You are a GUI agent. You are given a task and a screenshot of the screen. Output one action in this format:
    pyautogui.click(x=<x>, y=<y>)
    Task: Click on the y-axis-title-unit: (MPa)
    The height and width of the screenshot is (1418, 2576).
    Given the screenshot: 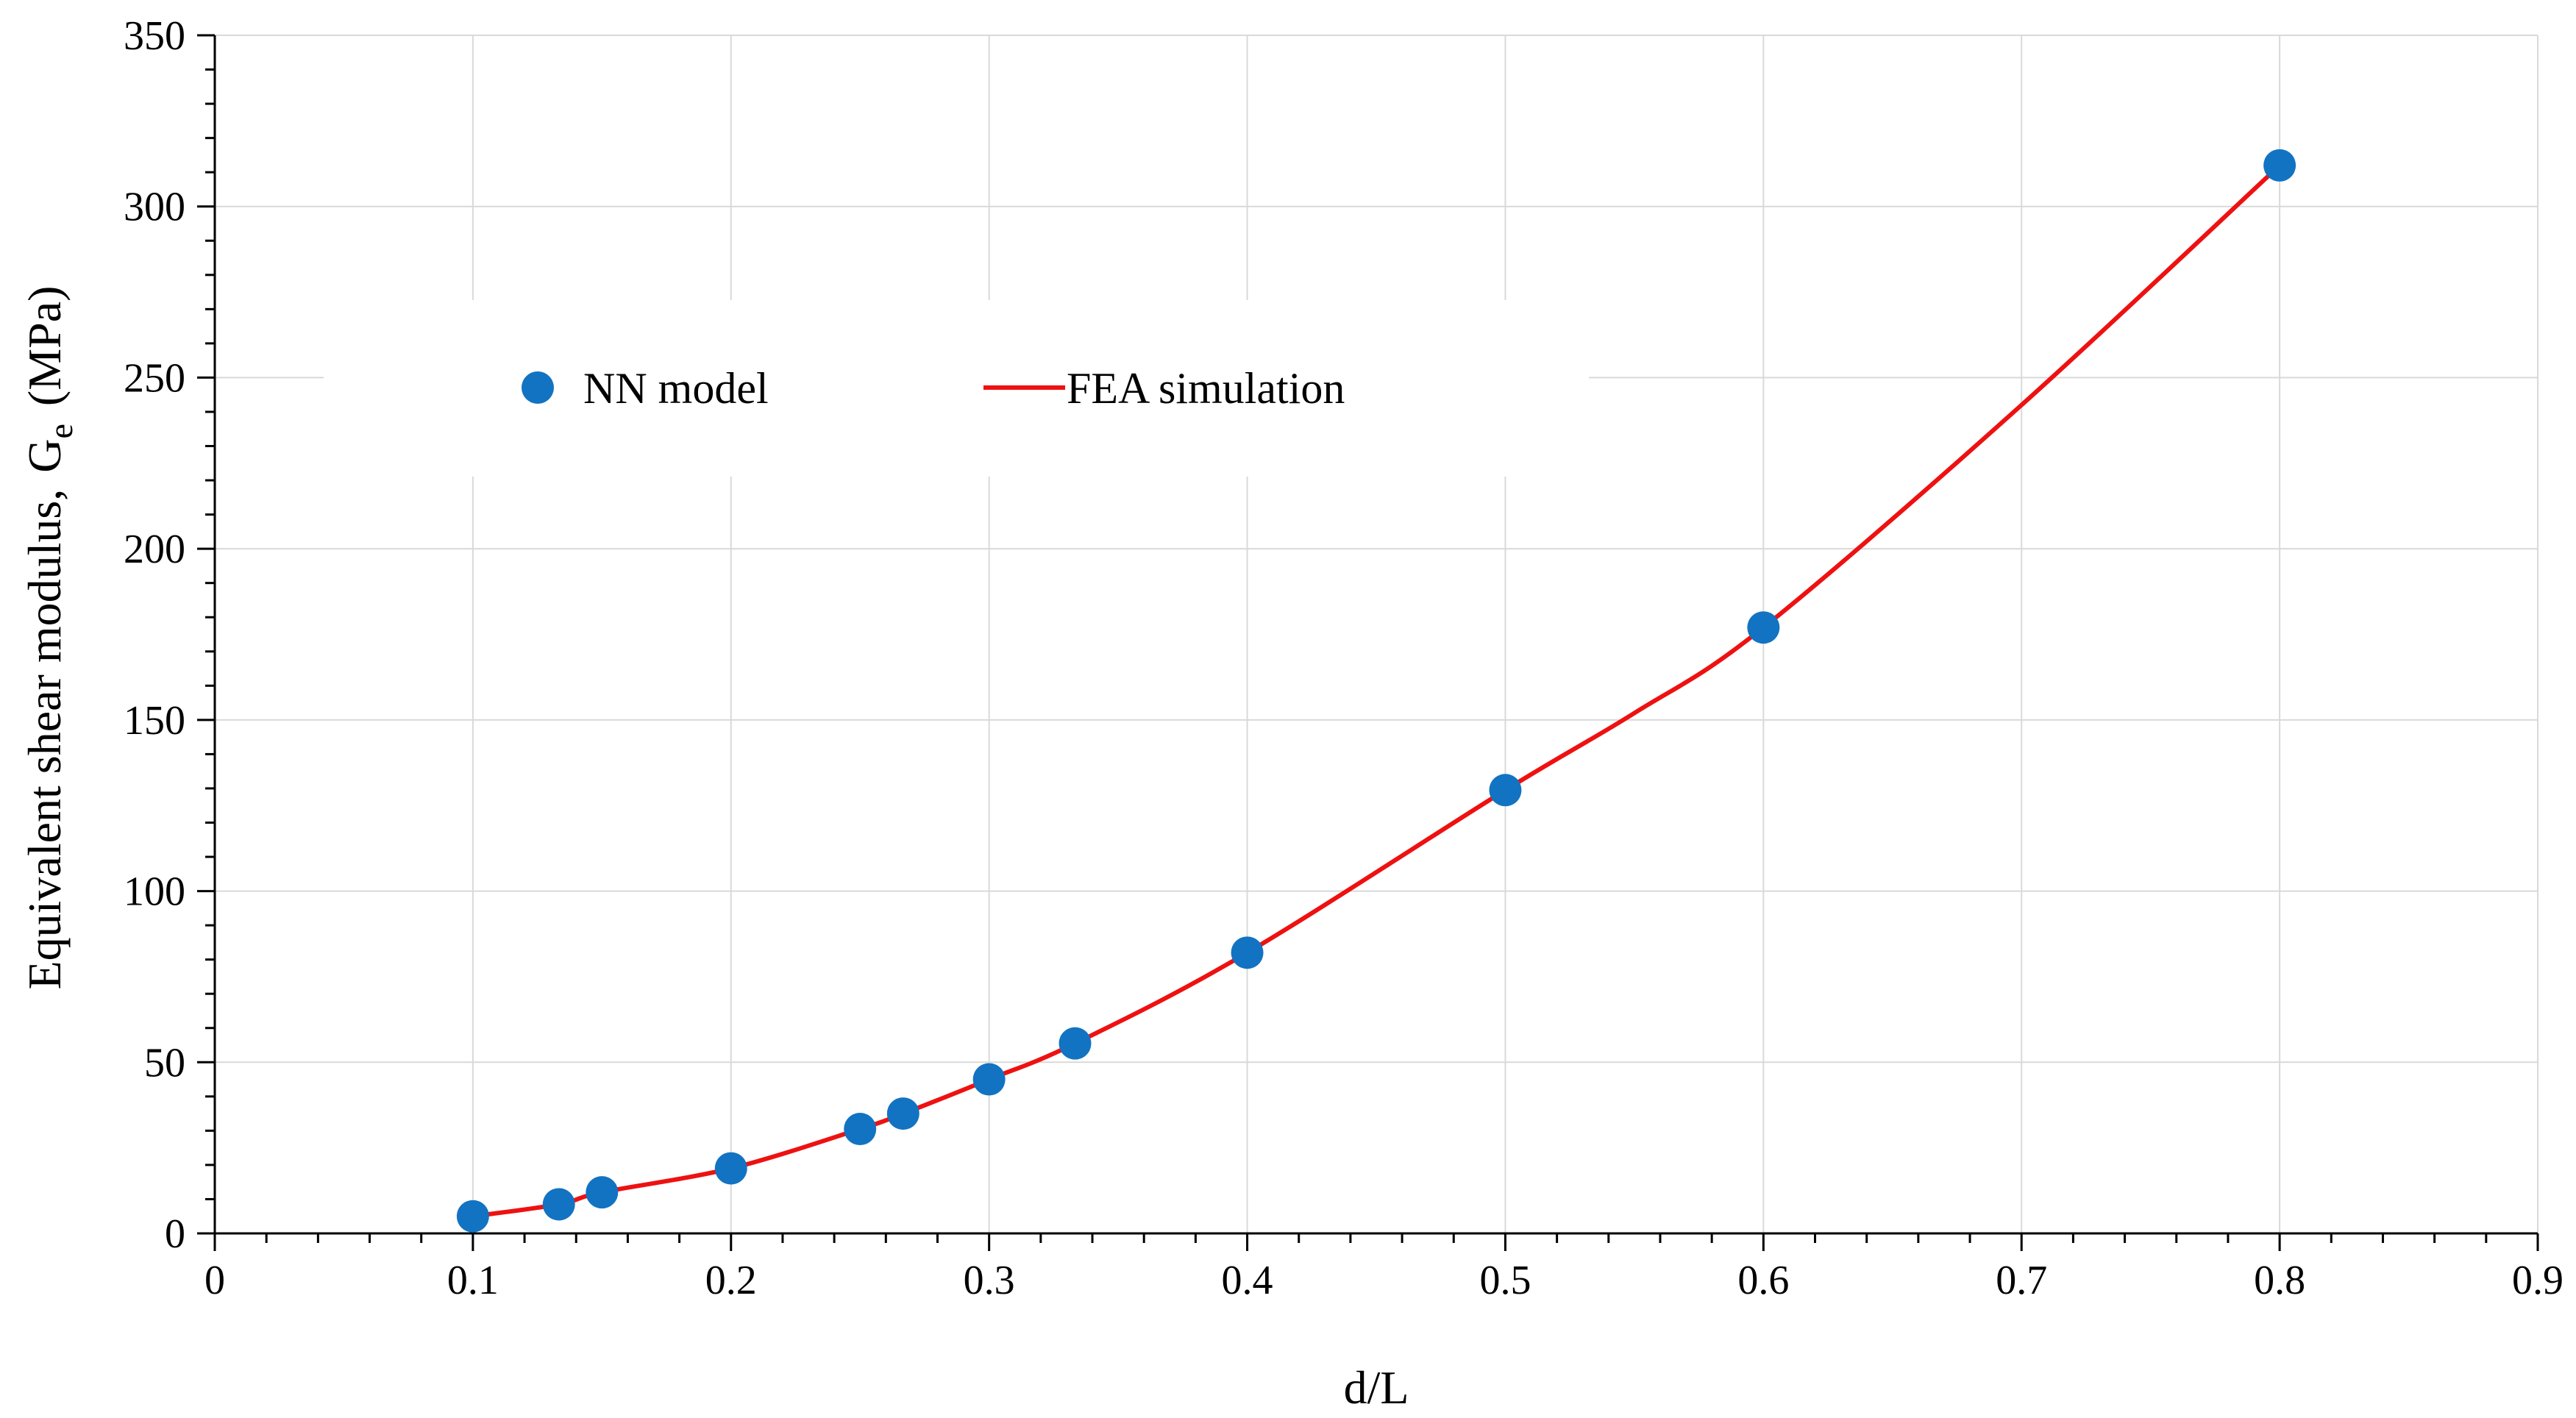 What is the action you would take?
    pyautogui.click(x=44, y=347)
    